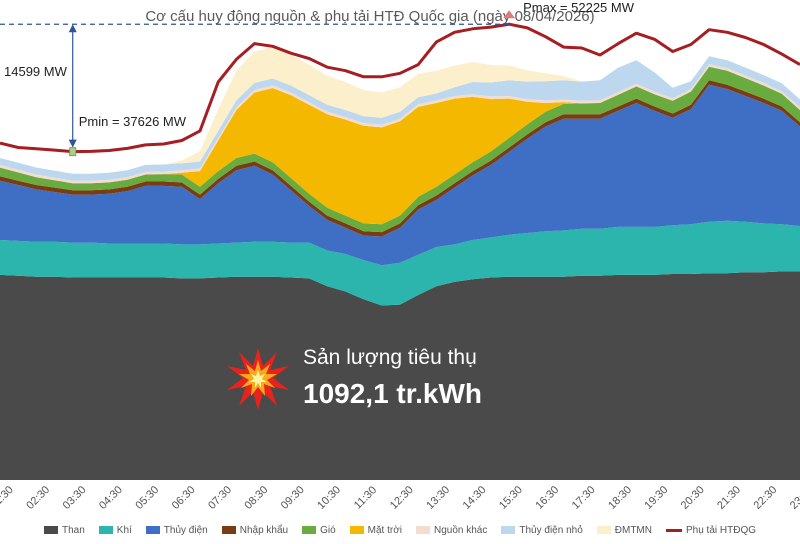 This screenshot has height=544, width=800. What do you see at coordinates (584, 498) in the screenshot?
I see `x-tick-label: 17:30` at bounding box center [584, 498].